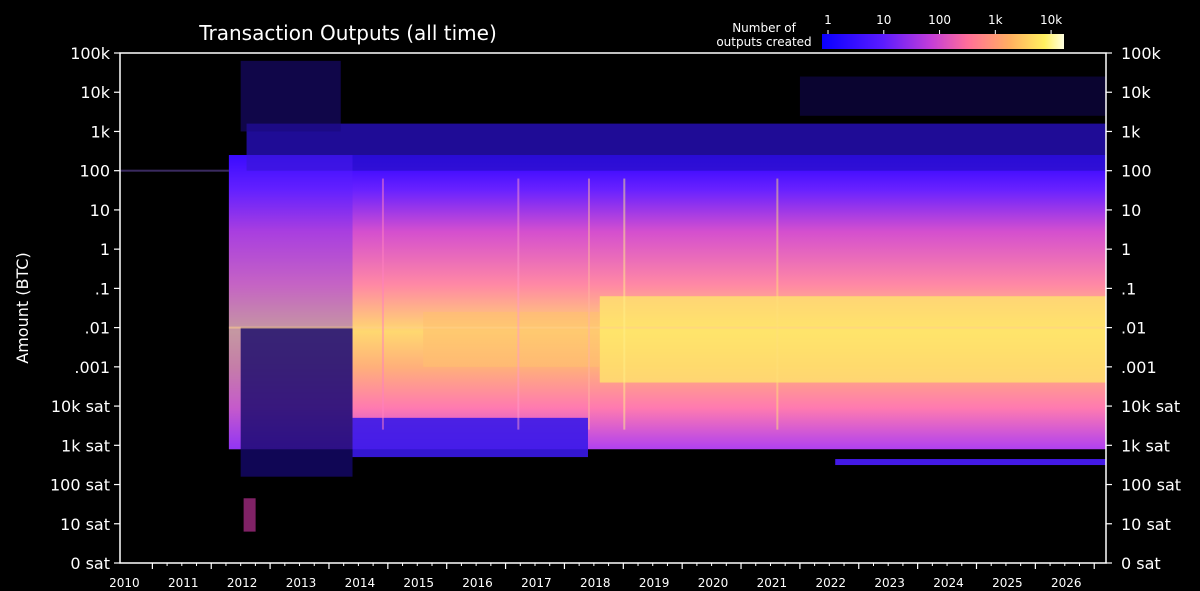 The height and width of the screenshot is (591, 1200). I want to click on x-tick-label: 2010, so click(124, 583).